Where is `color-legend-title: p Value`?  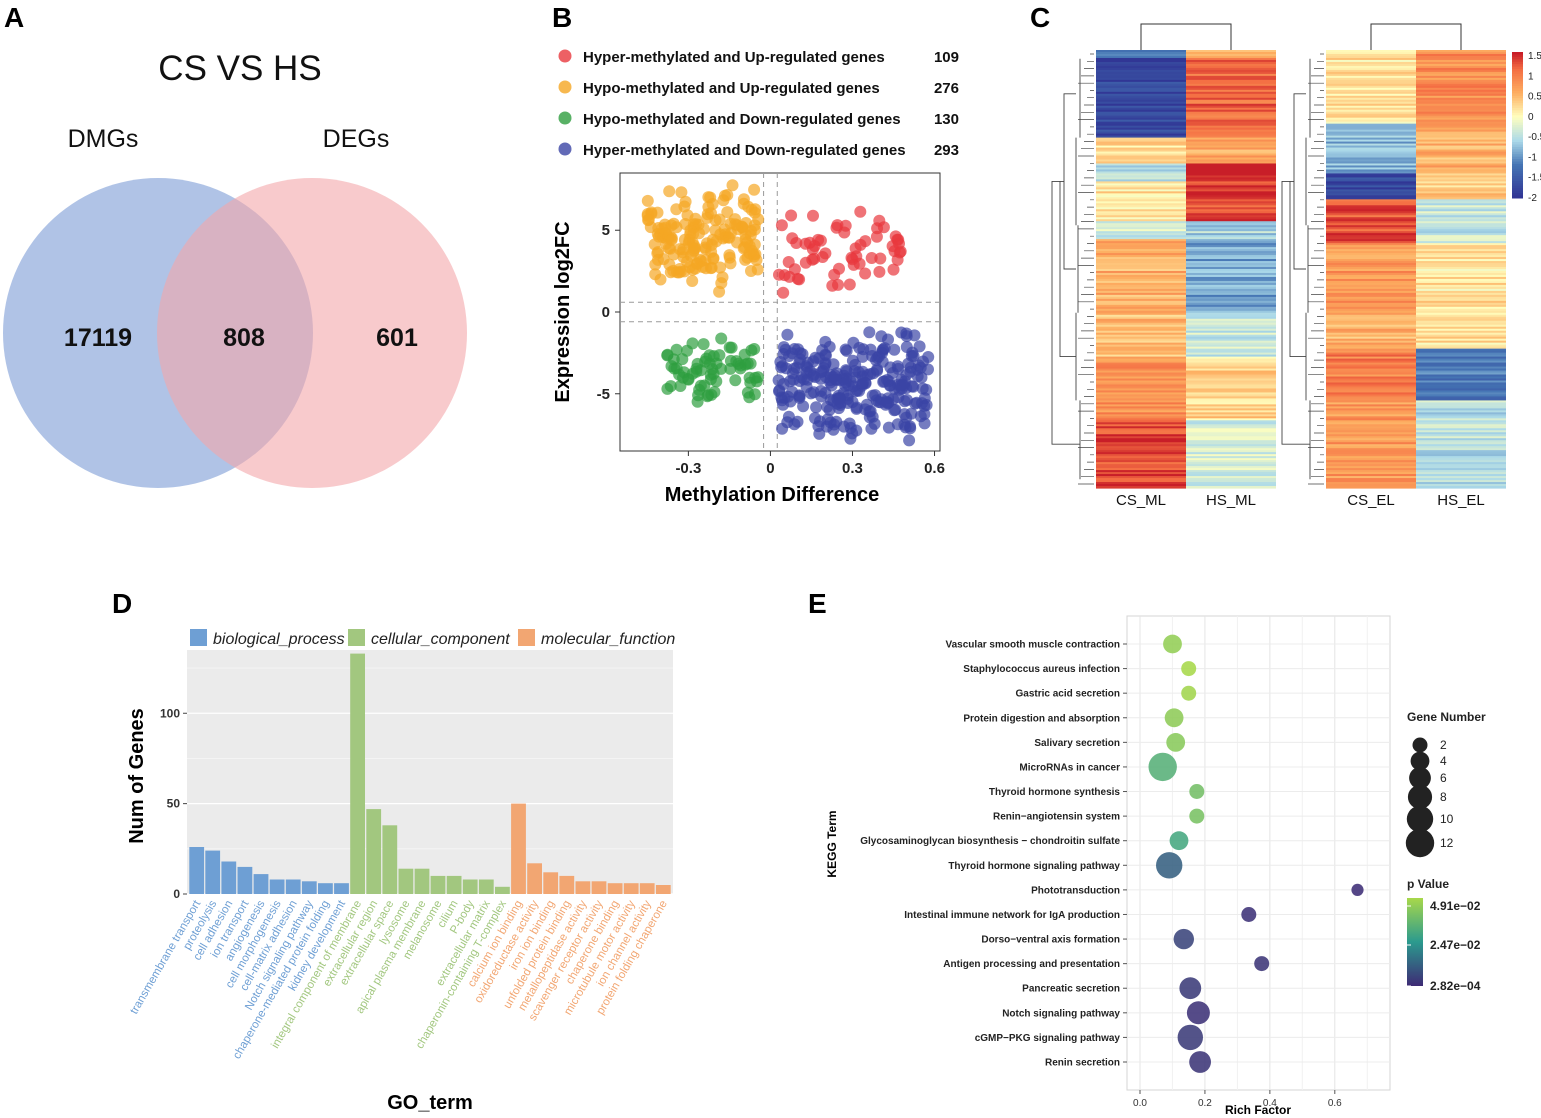 color-legend-title: p Value is located at coordinates (1428, 884).